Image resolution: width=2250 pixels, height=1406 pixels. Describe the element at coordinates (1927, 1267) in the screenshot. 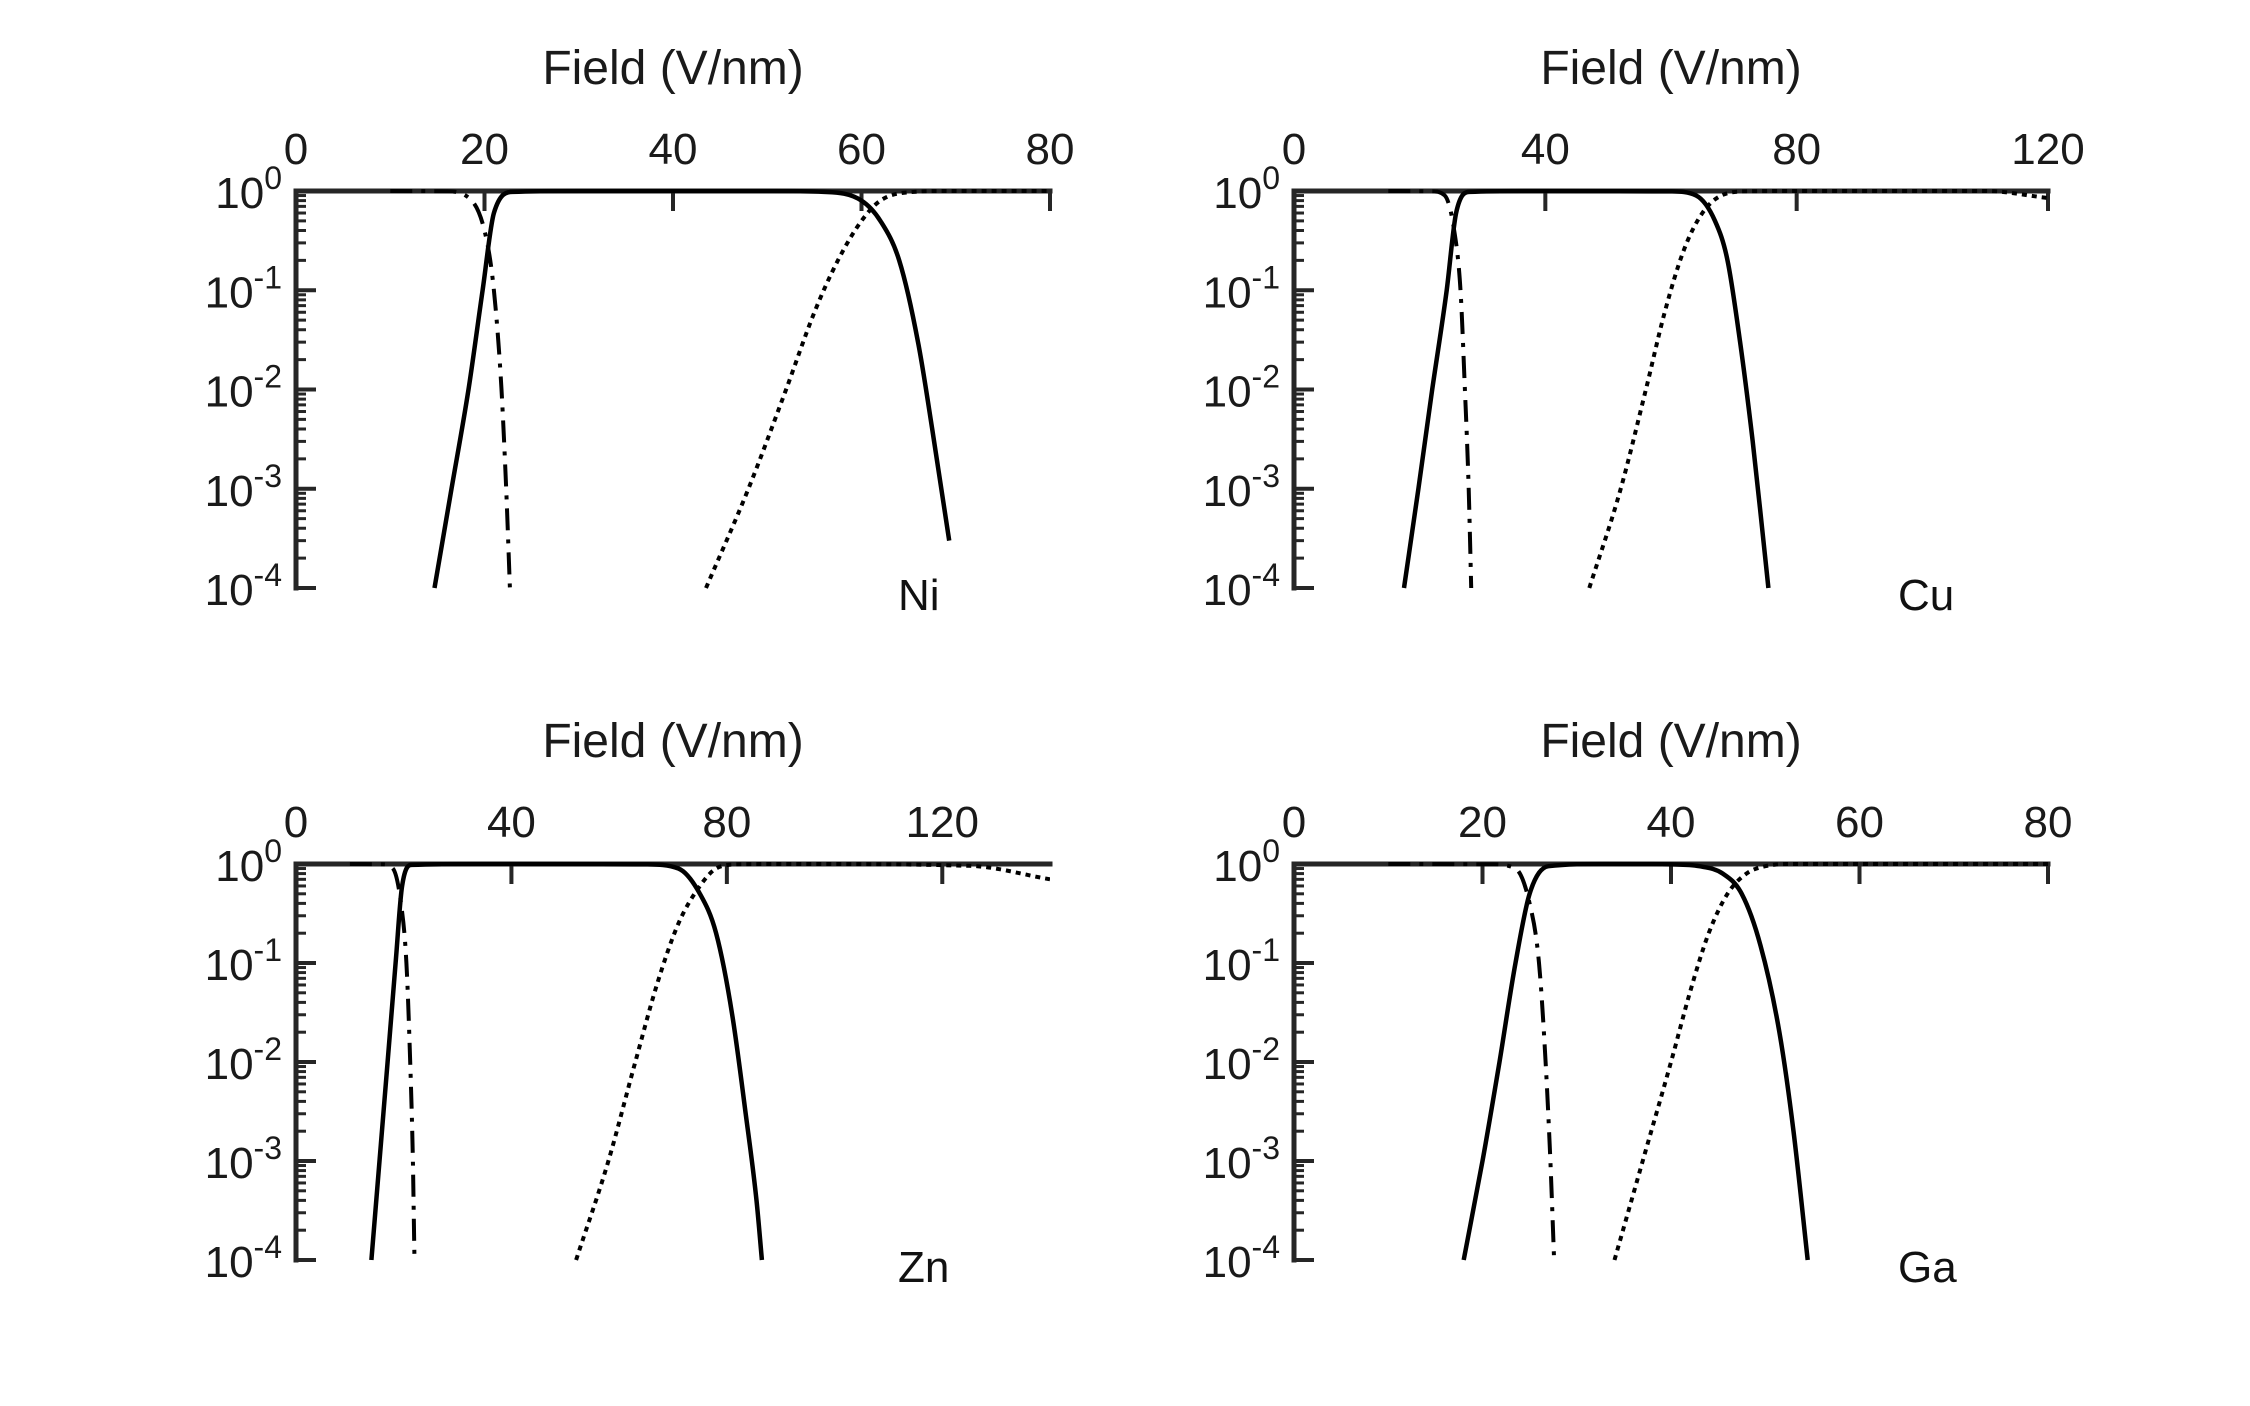

I see `panel-label: Ga` at that location.